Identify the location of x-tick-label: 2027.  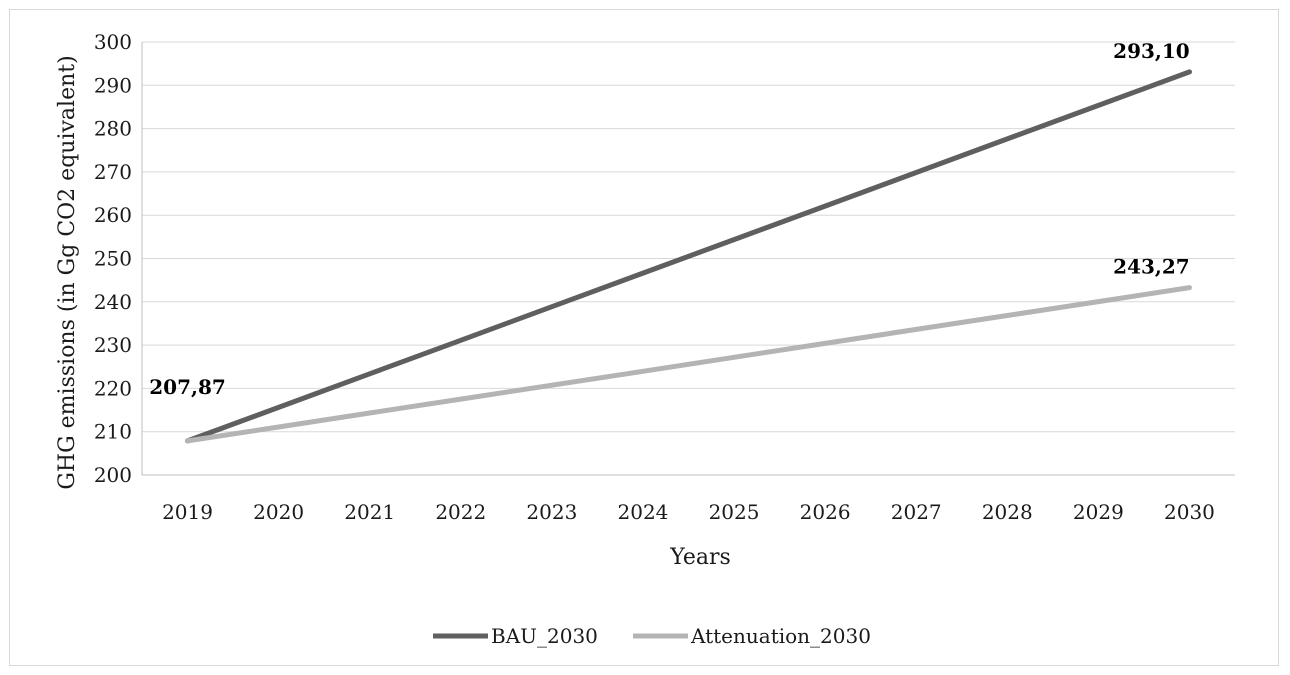
(916, 512).